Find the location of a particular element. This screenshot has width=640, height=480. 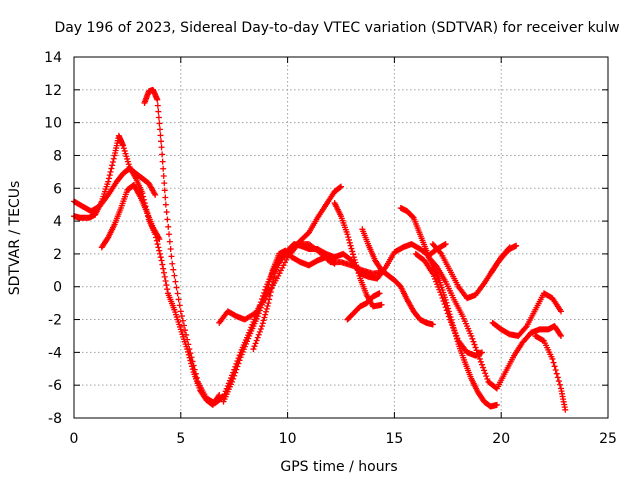

y-tick-label: 14 is located at coordinates (53, 58).